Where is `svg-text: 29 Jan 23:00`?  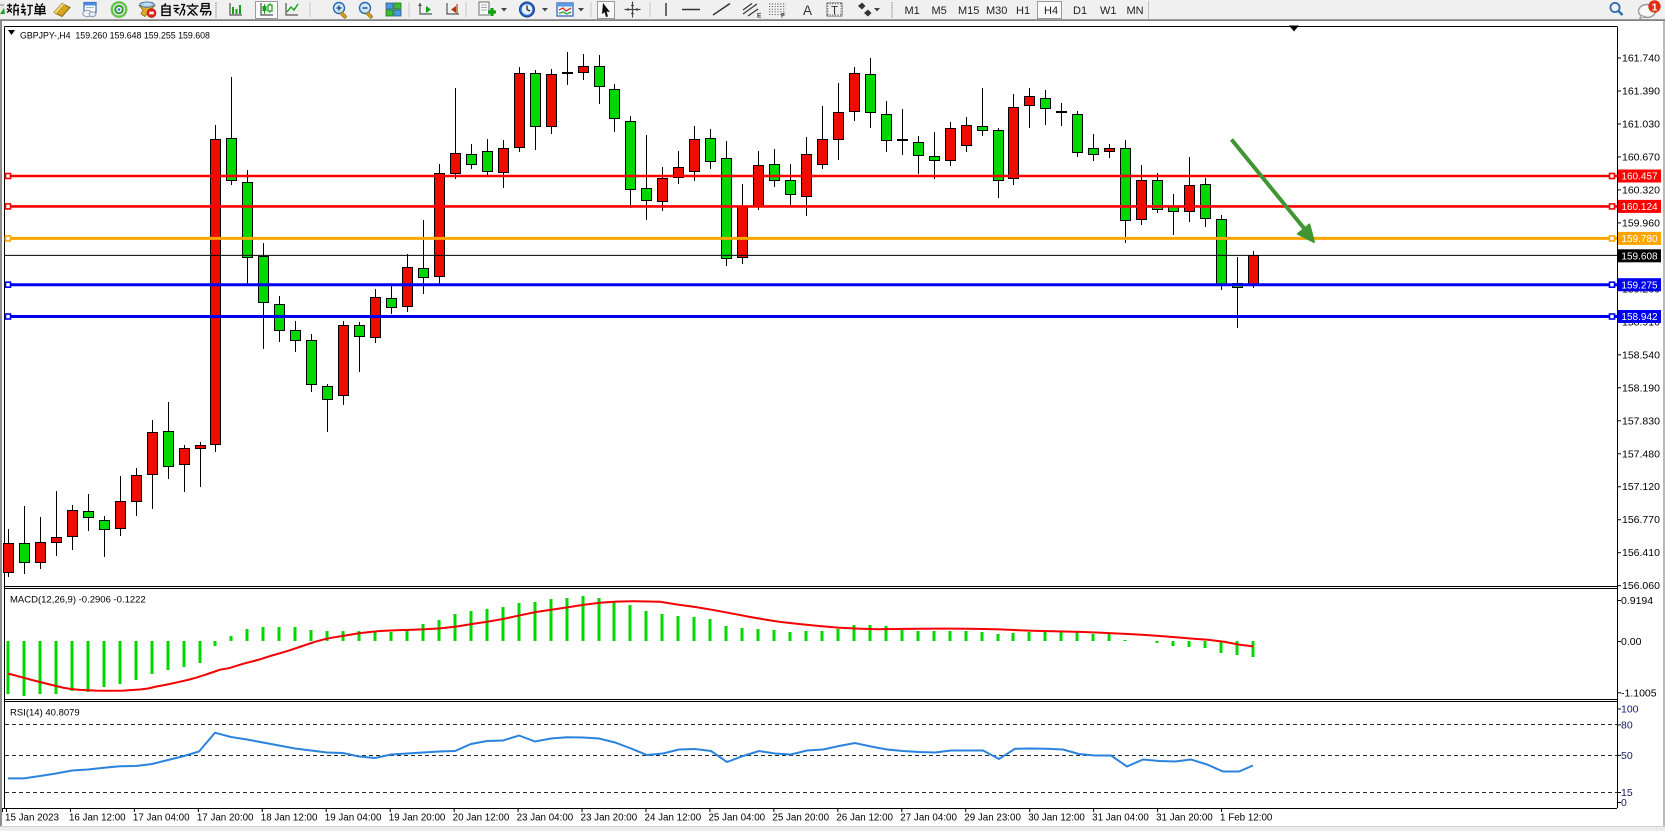 svg-text: 29 Jan 23:00 is located at coordinates (992, 818).